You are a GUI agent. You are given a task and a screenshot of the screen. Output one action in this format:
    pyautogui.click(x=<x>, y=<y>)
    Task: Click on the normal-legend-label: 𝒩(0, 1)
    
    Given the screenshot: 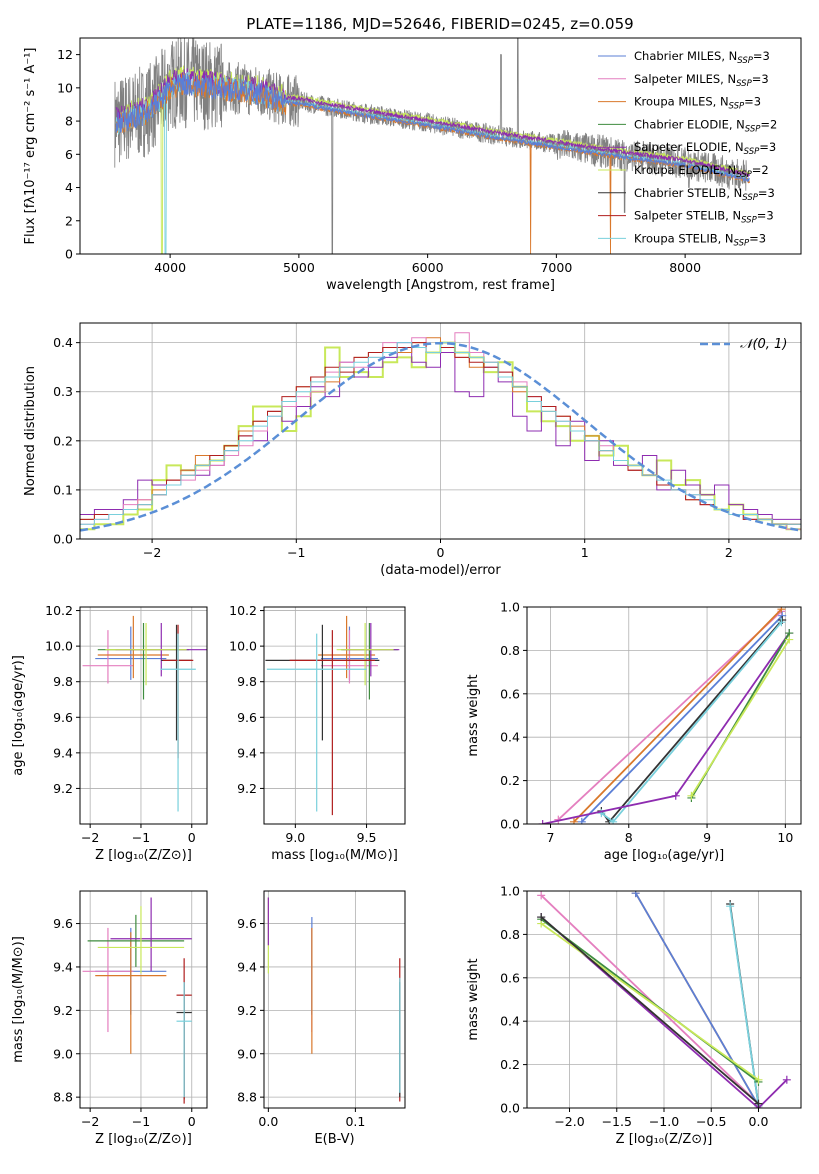 What is the action you would take?
    pyautogui.click(x=763, y=344)
    